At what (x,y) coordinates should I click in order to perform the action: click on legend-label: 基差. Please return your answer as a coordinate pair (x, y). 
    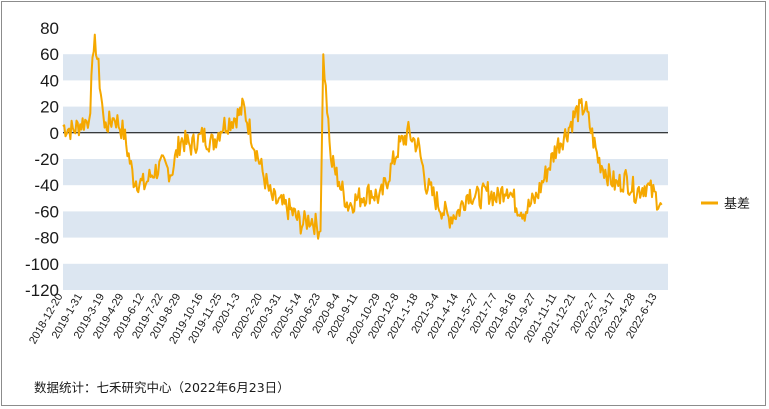
    Looking at the image, I should click on (737, 204).